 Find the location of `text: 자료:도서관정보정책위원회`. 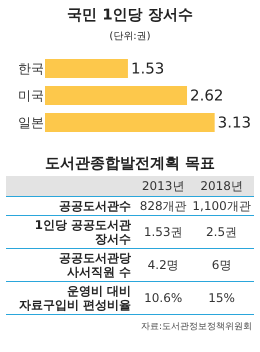

text: 자료:도서관정보정책위원회 is located at coordinates (196, 327).